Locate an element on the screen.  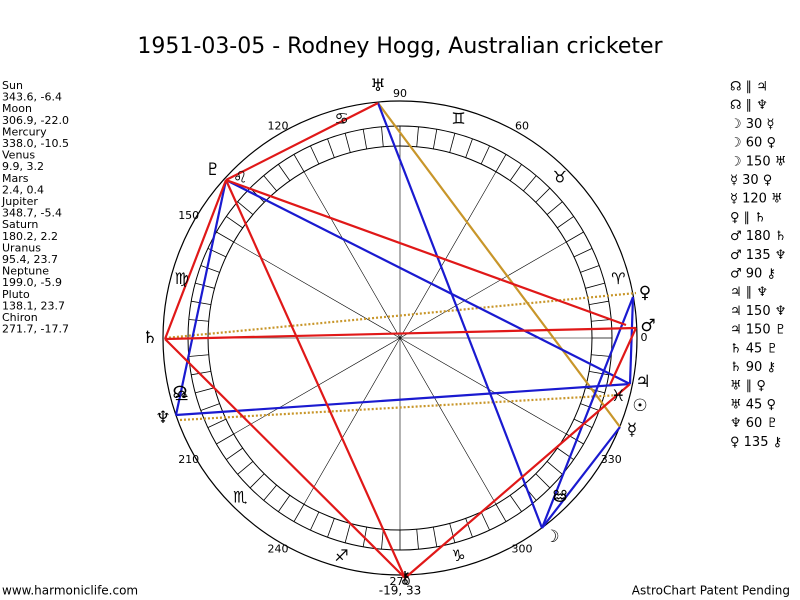
zodiac-sign: ♊ is located at coordinates (458, 118).